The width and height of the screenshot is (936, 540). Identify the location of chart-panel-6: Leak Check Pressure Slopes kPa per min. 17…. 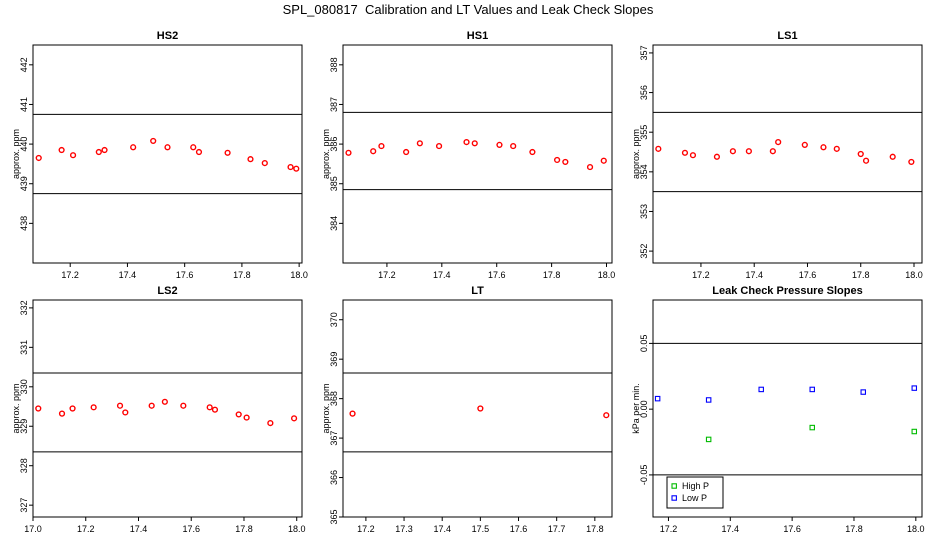
(778, 409).